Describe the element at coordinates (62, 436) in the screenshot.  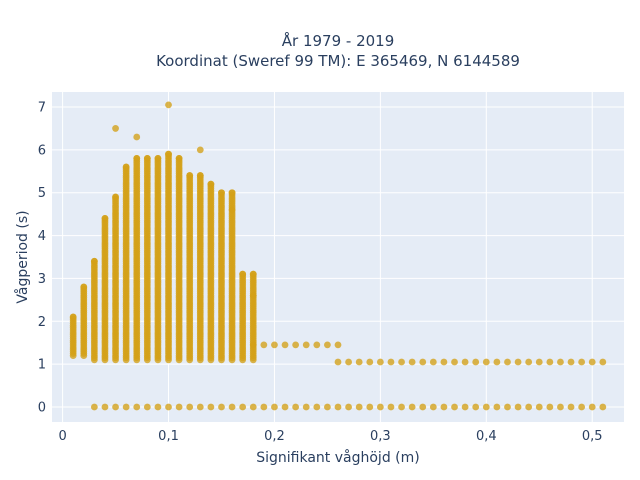
I see `x-tick-label: 0` at that location.